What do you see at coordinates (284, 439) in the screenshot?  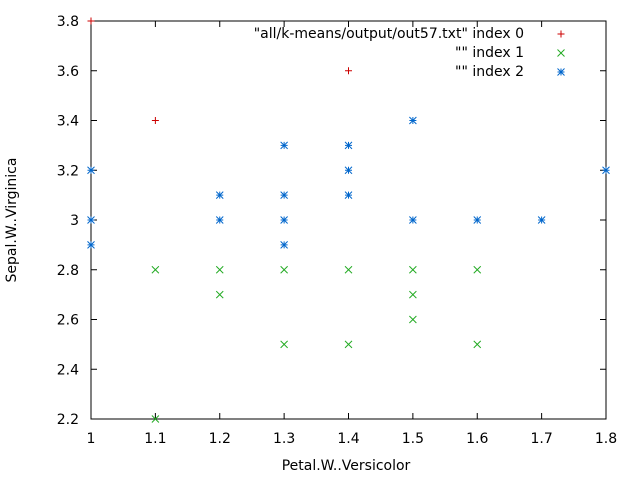 I see `x-tick-label: 1.3` at bounding box center [284, 439].